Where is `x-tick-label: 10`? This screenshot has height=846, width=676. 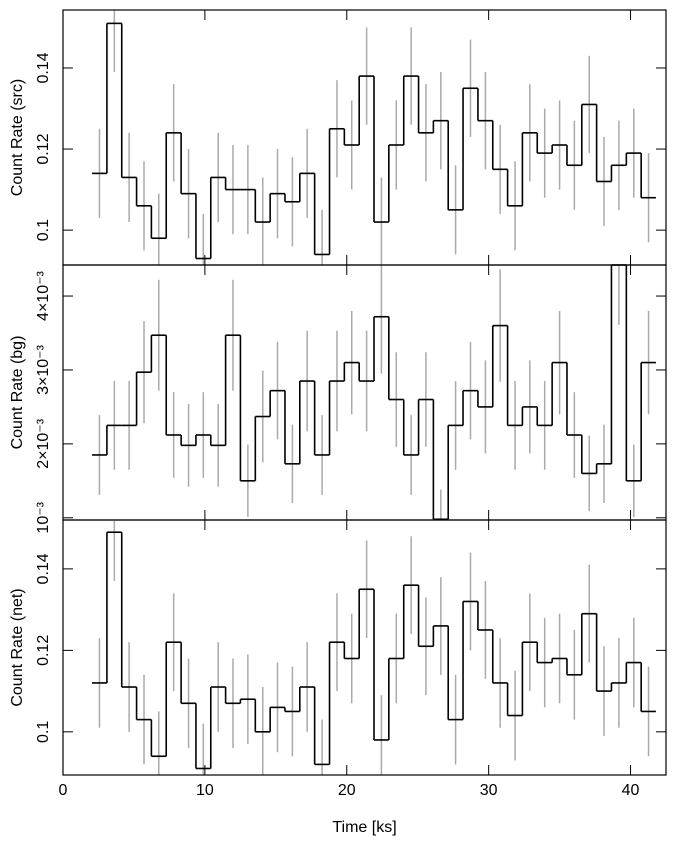 x-tick-label: 10 is located at coordinates (205, 790).